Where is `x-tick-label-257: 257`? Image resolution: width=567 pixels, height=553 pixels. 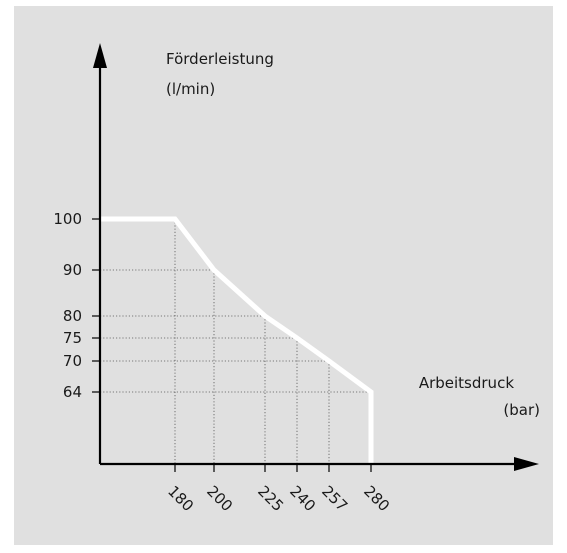 x-tick-label-257: 257 is located at coordinates (334, 498).